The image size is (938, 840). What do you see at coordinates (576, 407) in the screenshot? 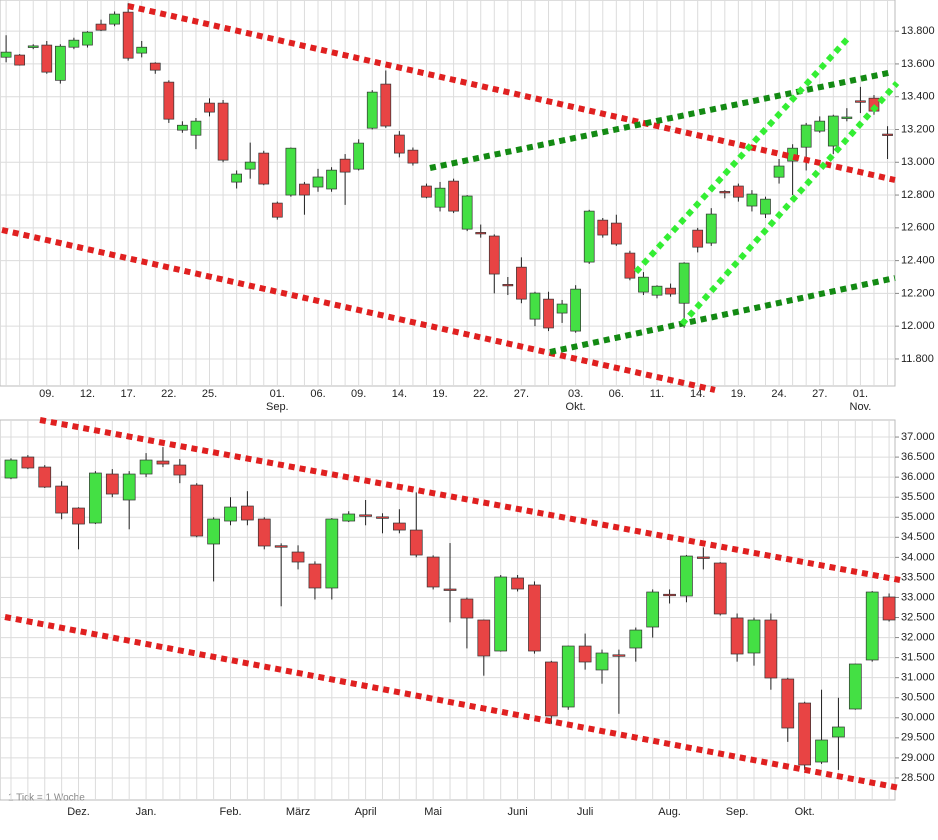
I see `x-tick-label: Okt.` at bounding box center [576, 407].